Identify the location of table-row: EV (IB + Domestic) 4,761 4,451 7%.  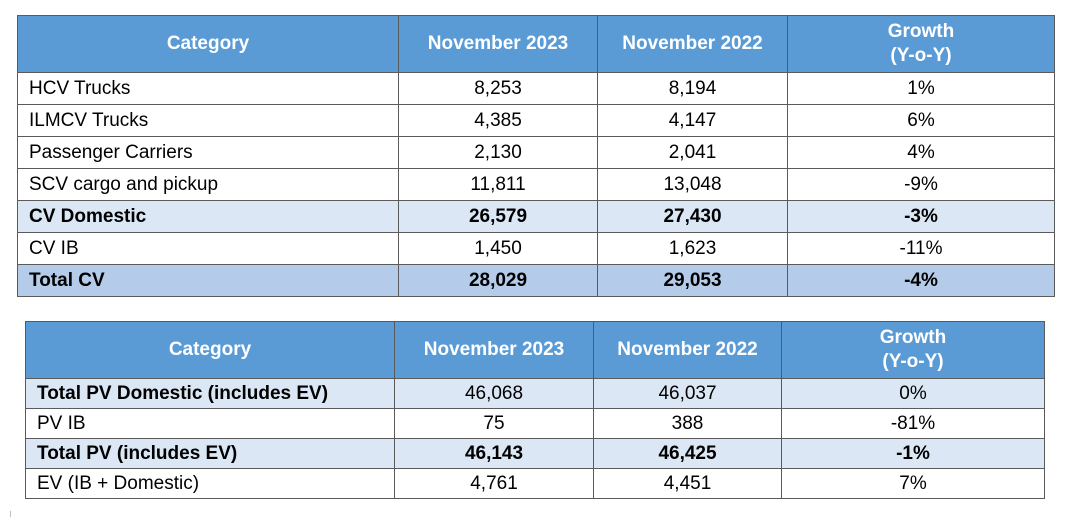
(535, 483).